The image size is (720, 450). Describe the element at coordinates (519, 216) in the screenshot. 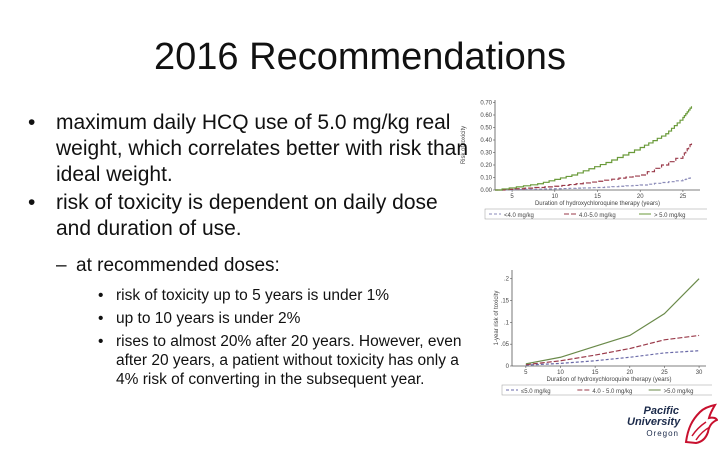

I see `legend-label-1: <4.0 mg/kg` at that location.